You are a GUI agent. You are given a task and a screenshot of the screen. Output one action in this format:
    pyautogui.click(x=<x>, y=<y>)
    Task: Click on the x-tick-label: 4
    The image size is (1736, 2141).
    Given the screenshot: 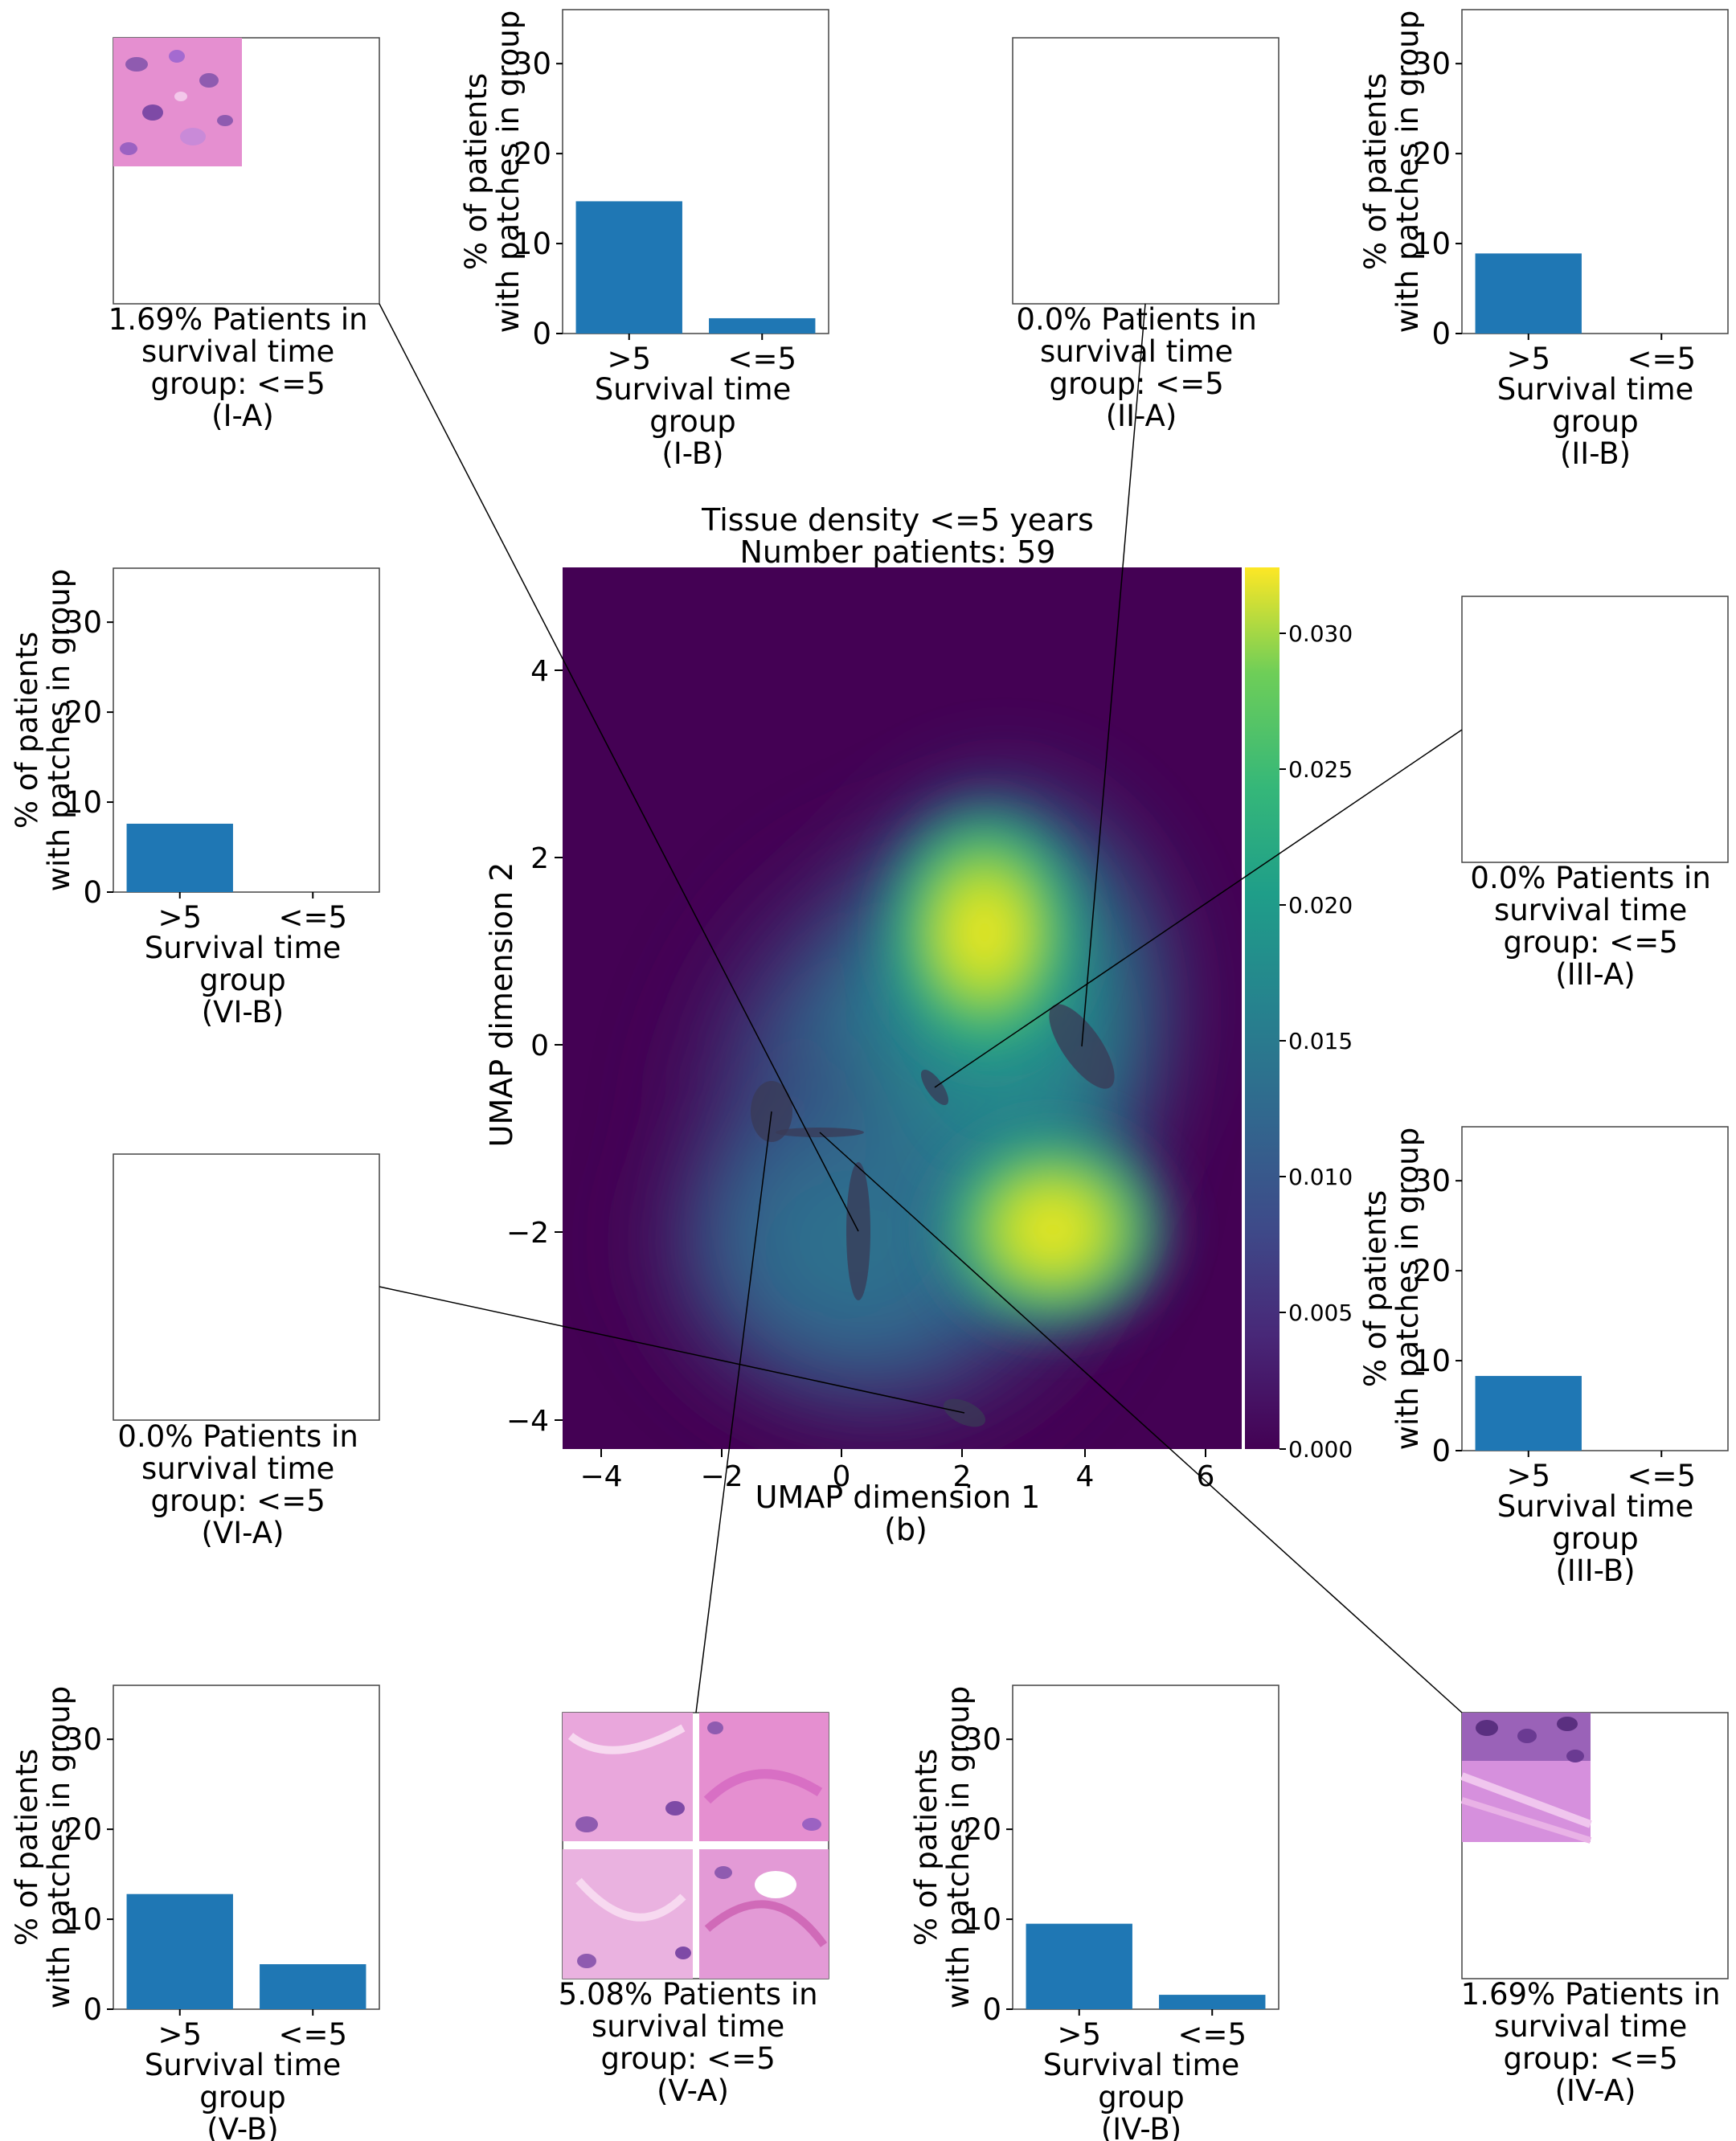 What is the action you would take?
    pyautogui.click(x=1085, y=1476)
    